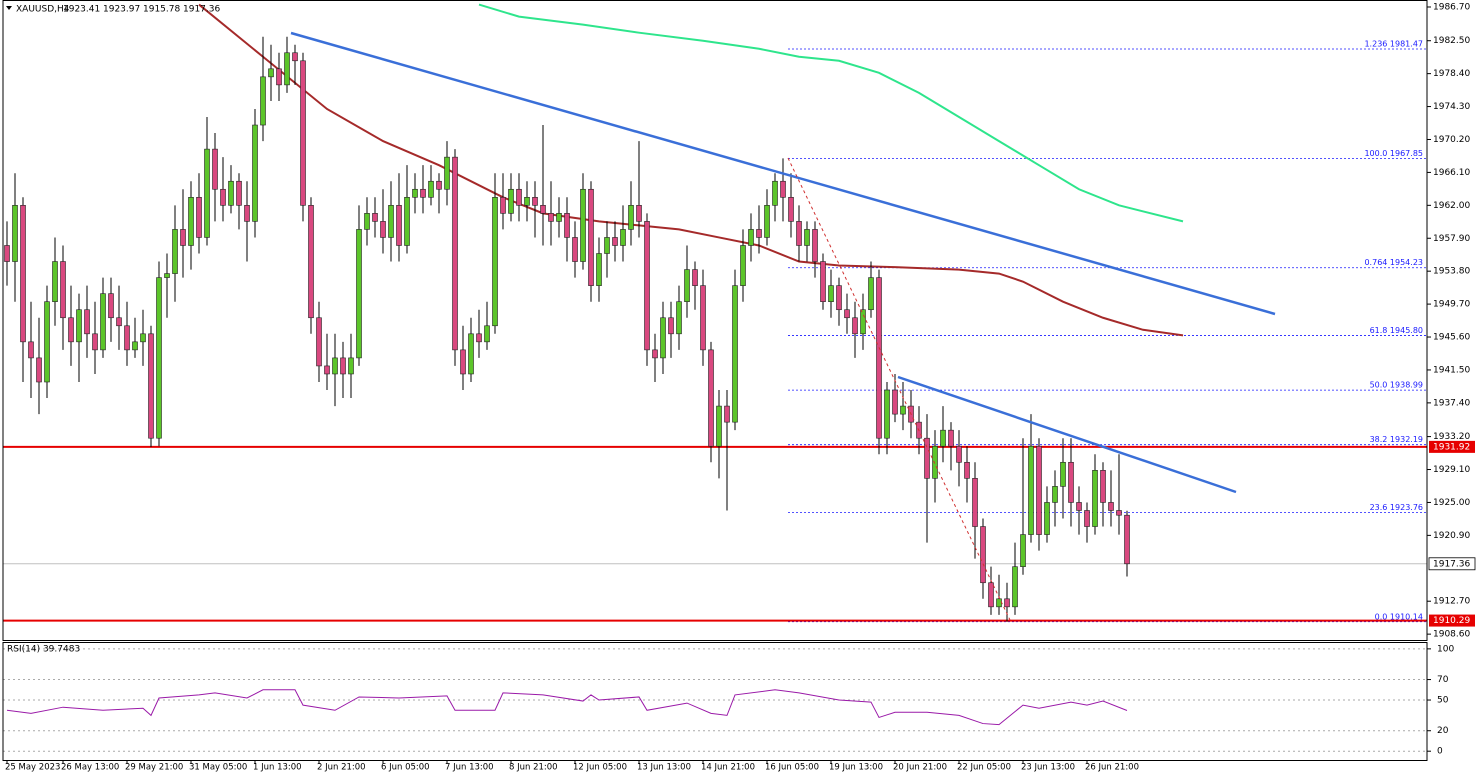  What do you see at coordinates (1451, 635) in the screenshot?
I see `y-tick-label: 1908.60` at bounding box center [1451, 635].